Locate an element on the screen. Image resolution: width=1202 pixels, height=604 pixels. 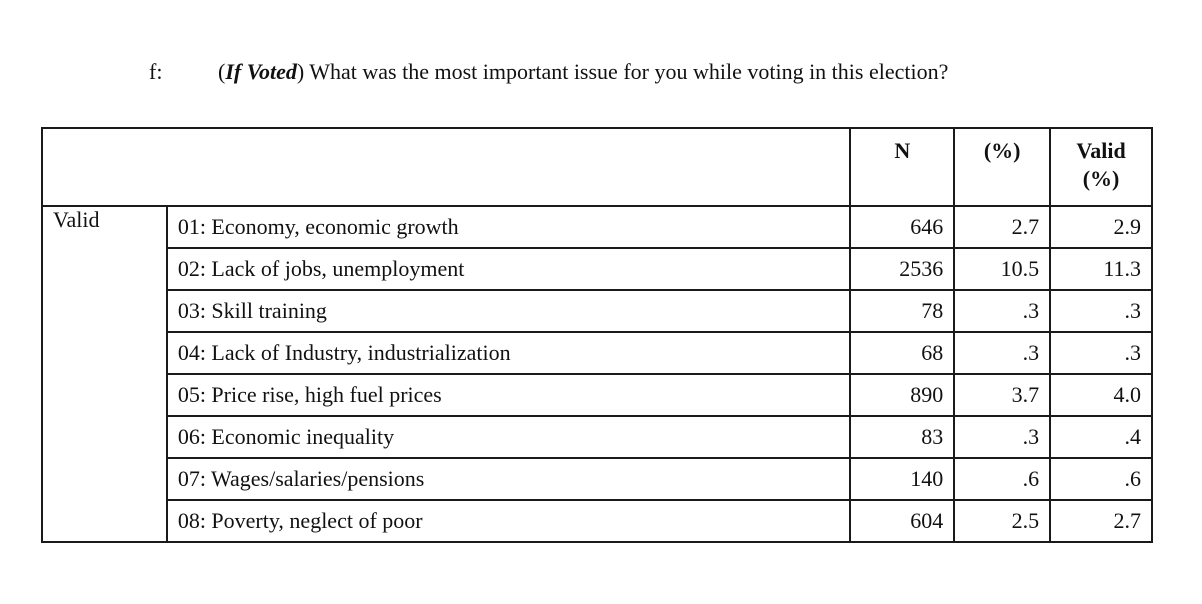
n-cell: 140 is located at coordinates (902, 479).